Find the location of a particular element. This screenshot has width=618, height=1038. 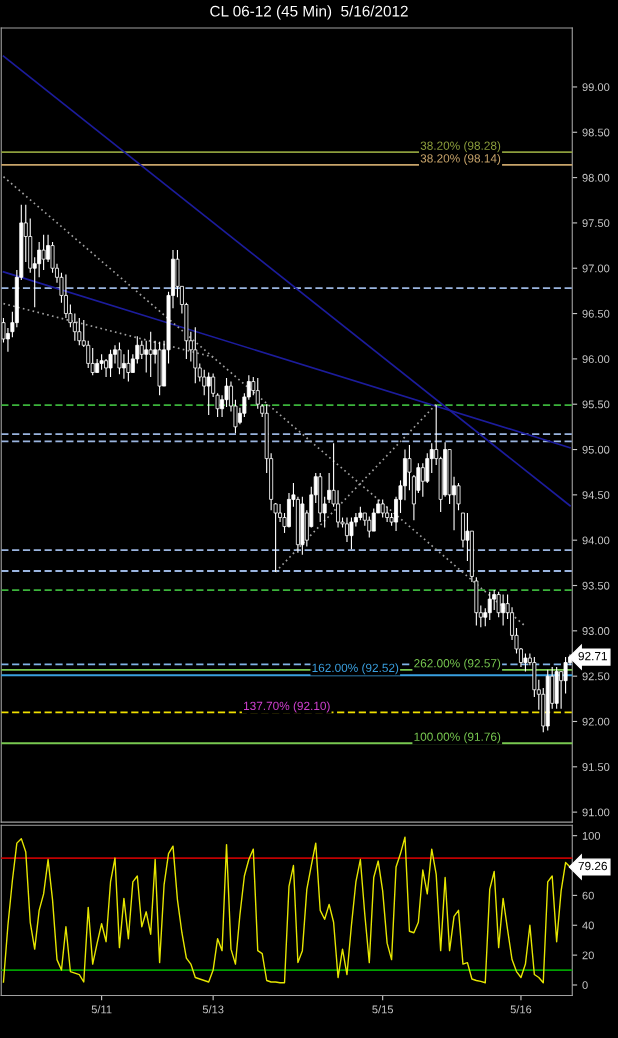

y-tick-label: 40 is located at coordinates (588, 925).